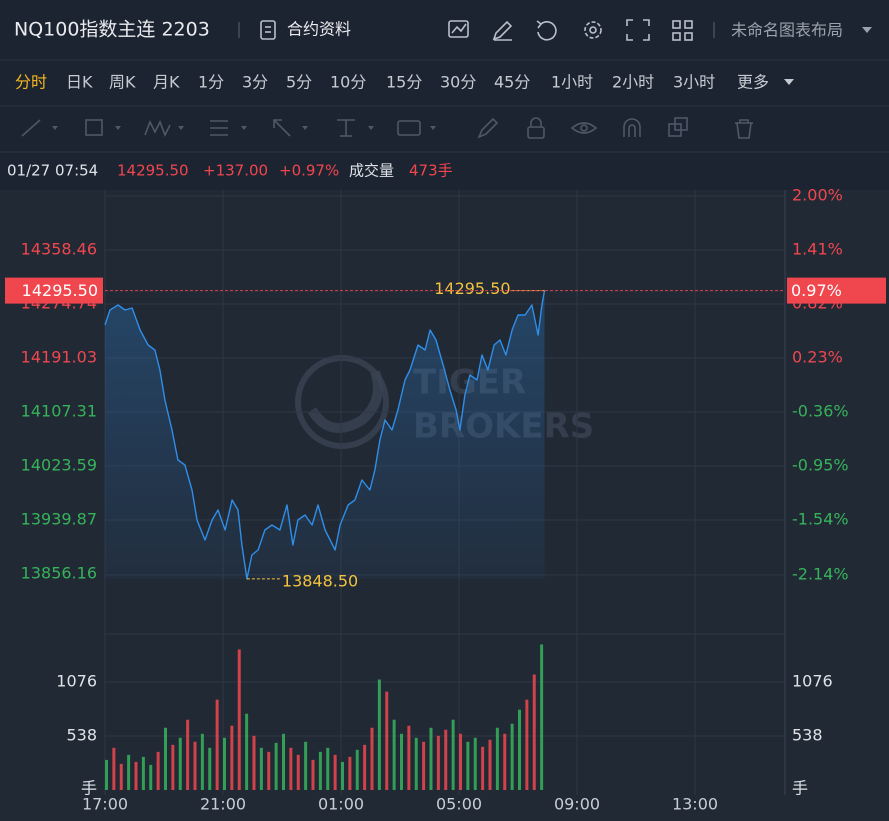 This screenshot has width=889, height=821. Describe the element at coordinates (59, 464) in the screenshot. I see `y-tick-label: 14023.59` at that location.